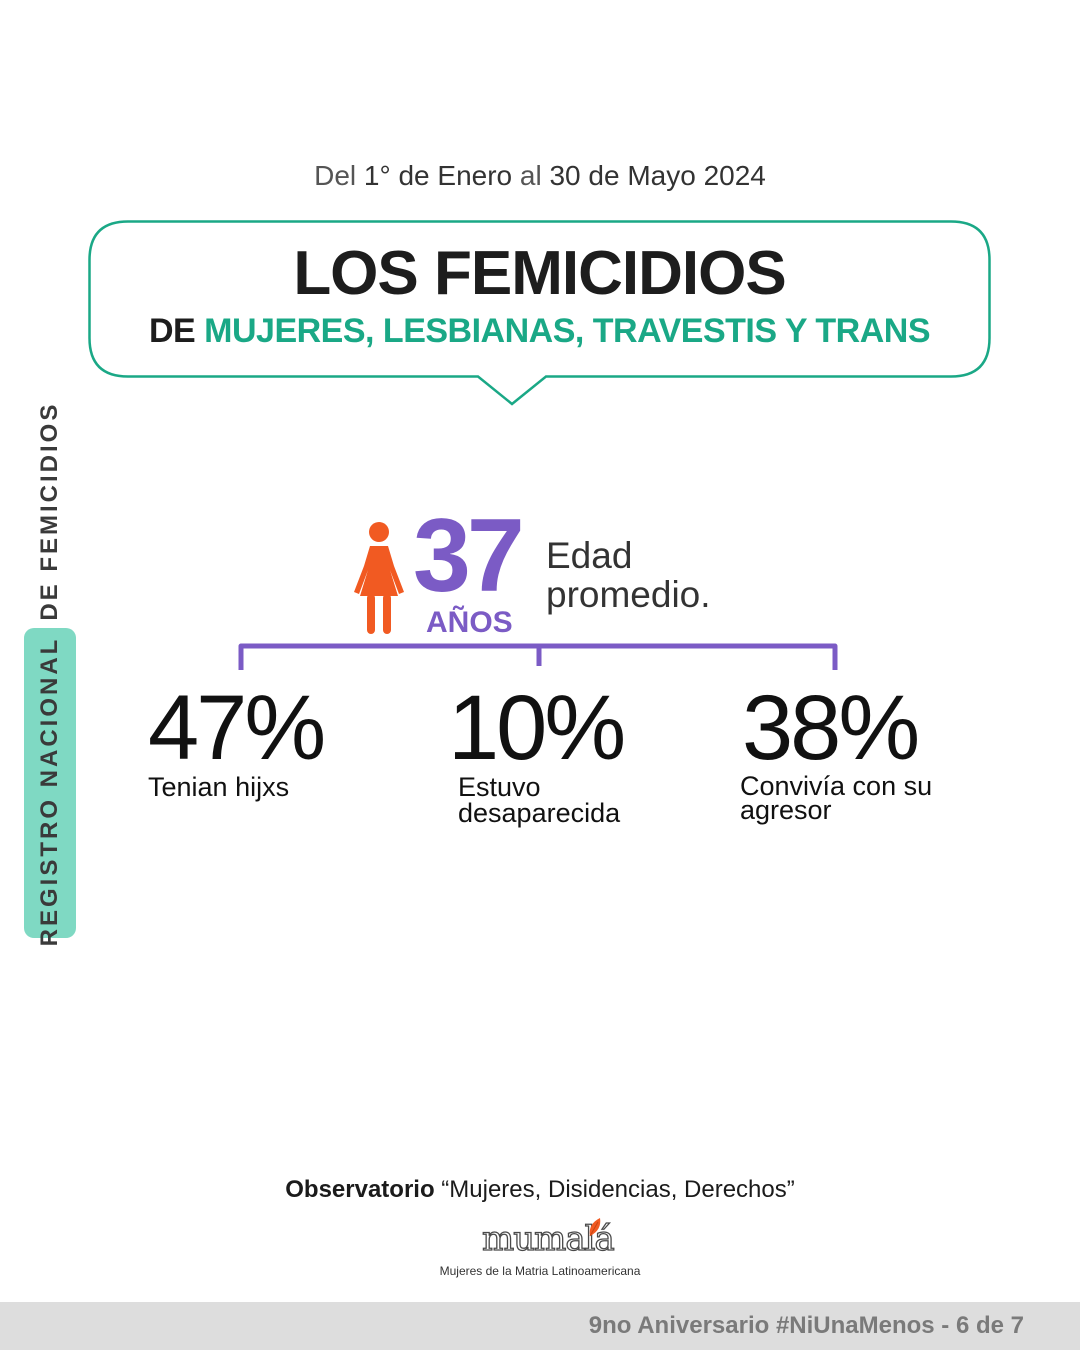 This screenshot has height=1350, width=1080. Describe the element at coordinates (806, 1325) in the screenshot. I see `footer-text: 9no Aniversario #NiUnaMenos - 6 de 7` at that location.